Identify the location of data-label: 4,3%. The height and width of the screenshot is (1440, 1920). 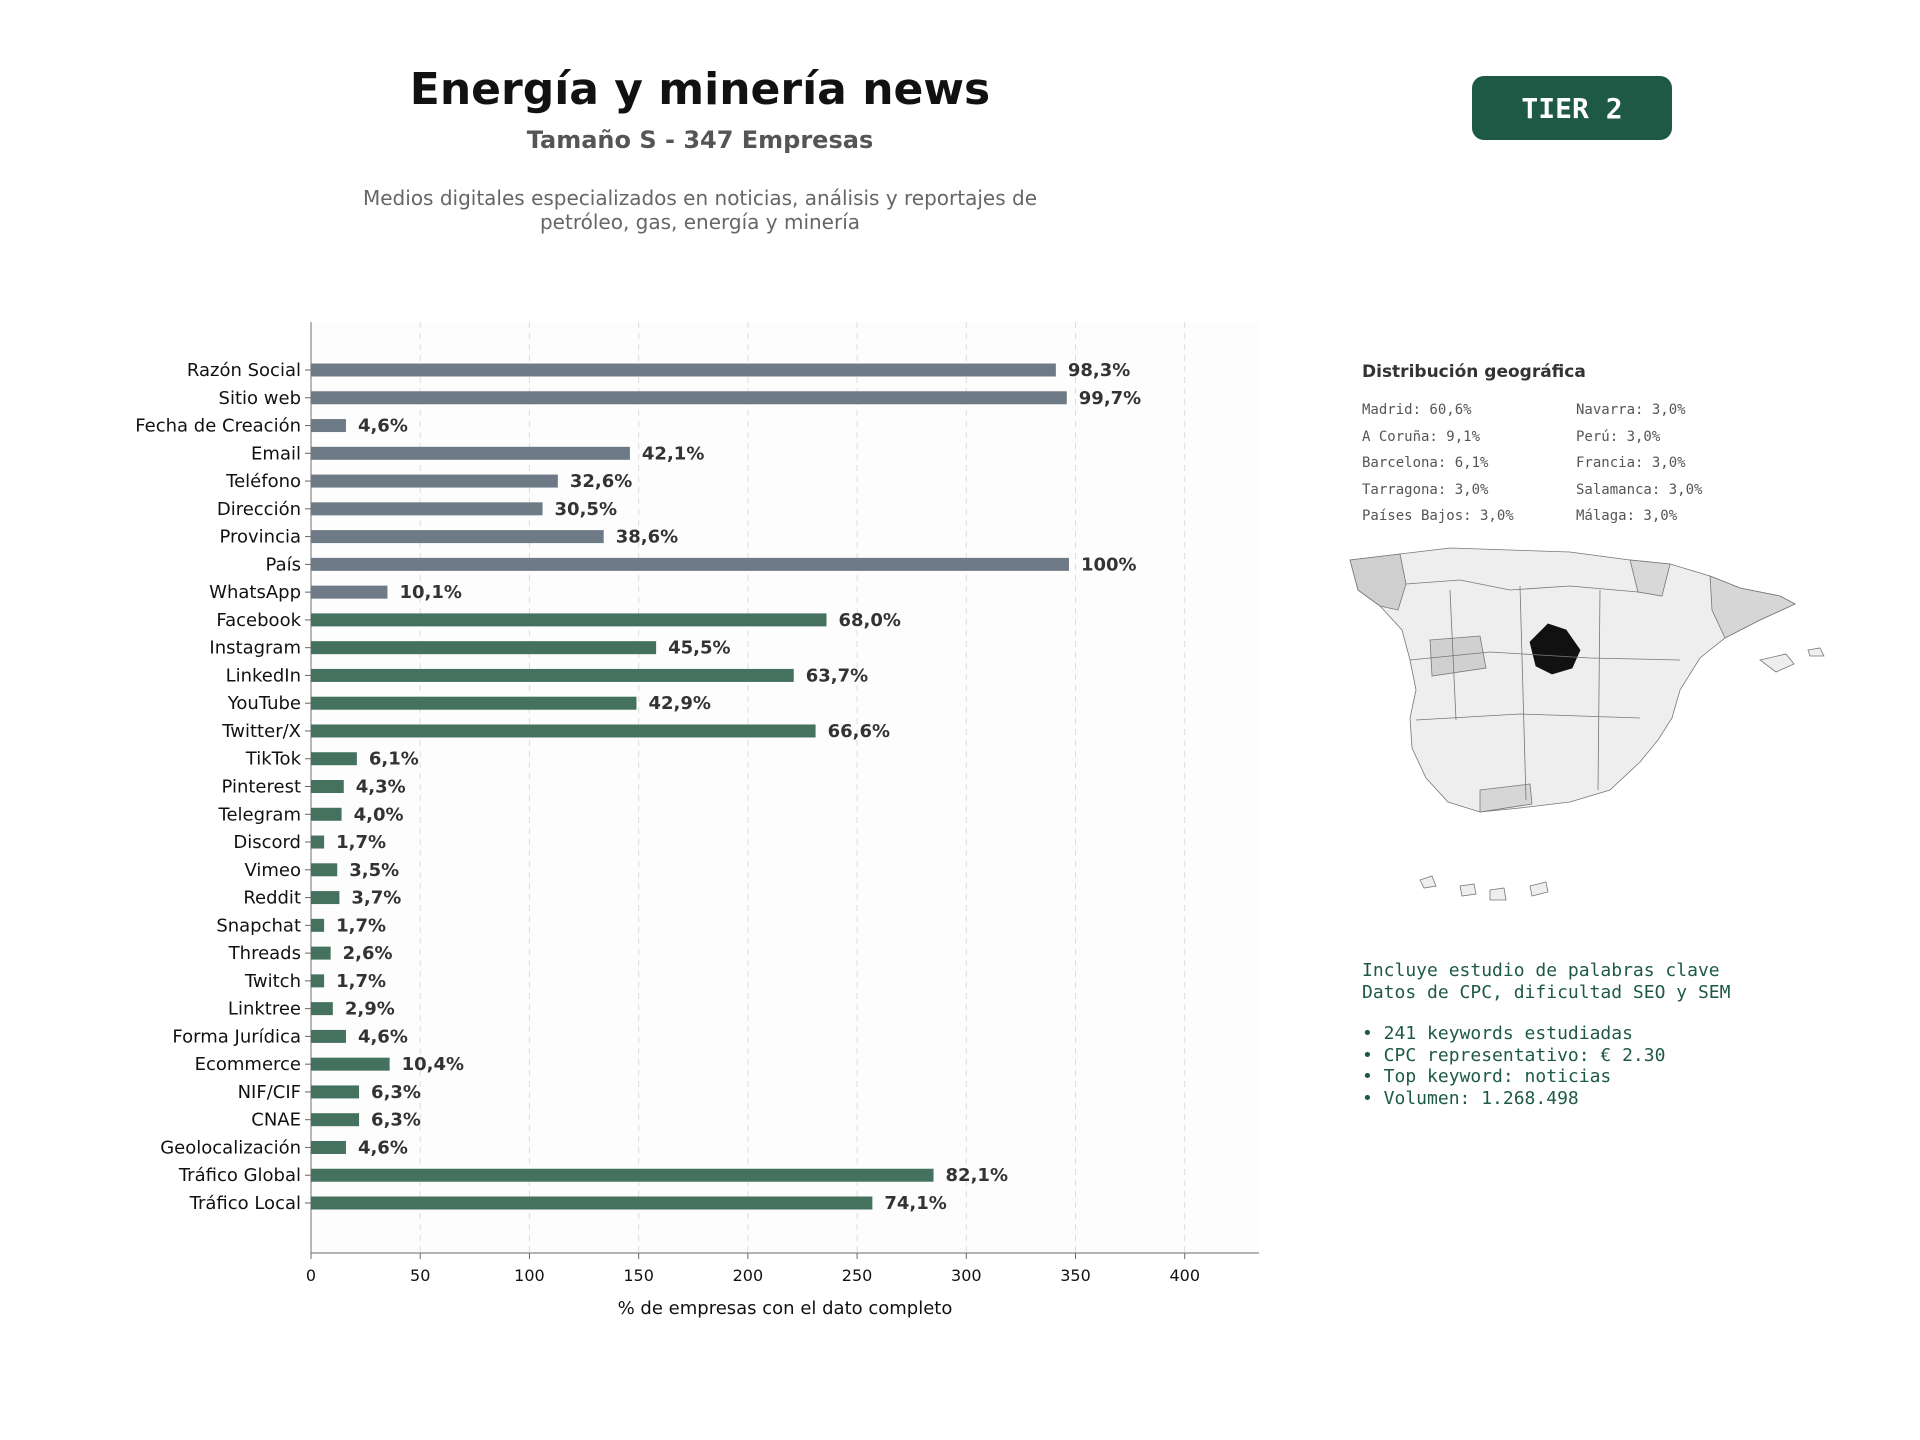
(381, 787).